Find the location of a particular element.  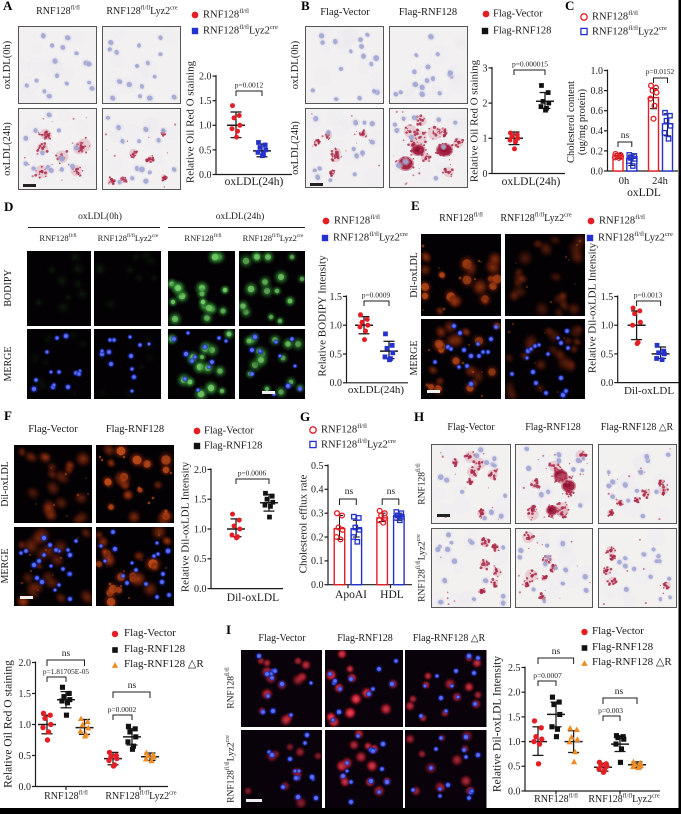

svg-text: 3 is located at coordinates (485, 68).